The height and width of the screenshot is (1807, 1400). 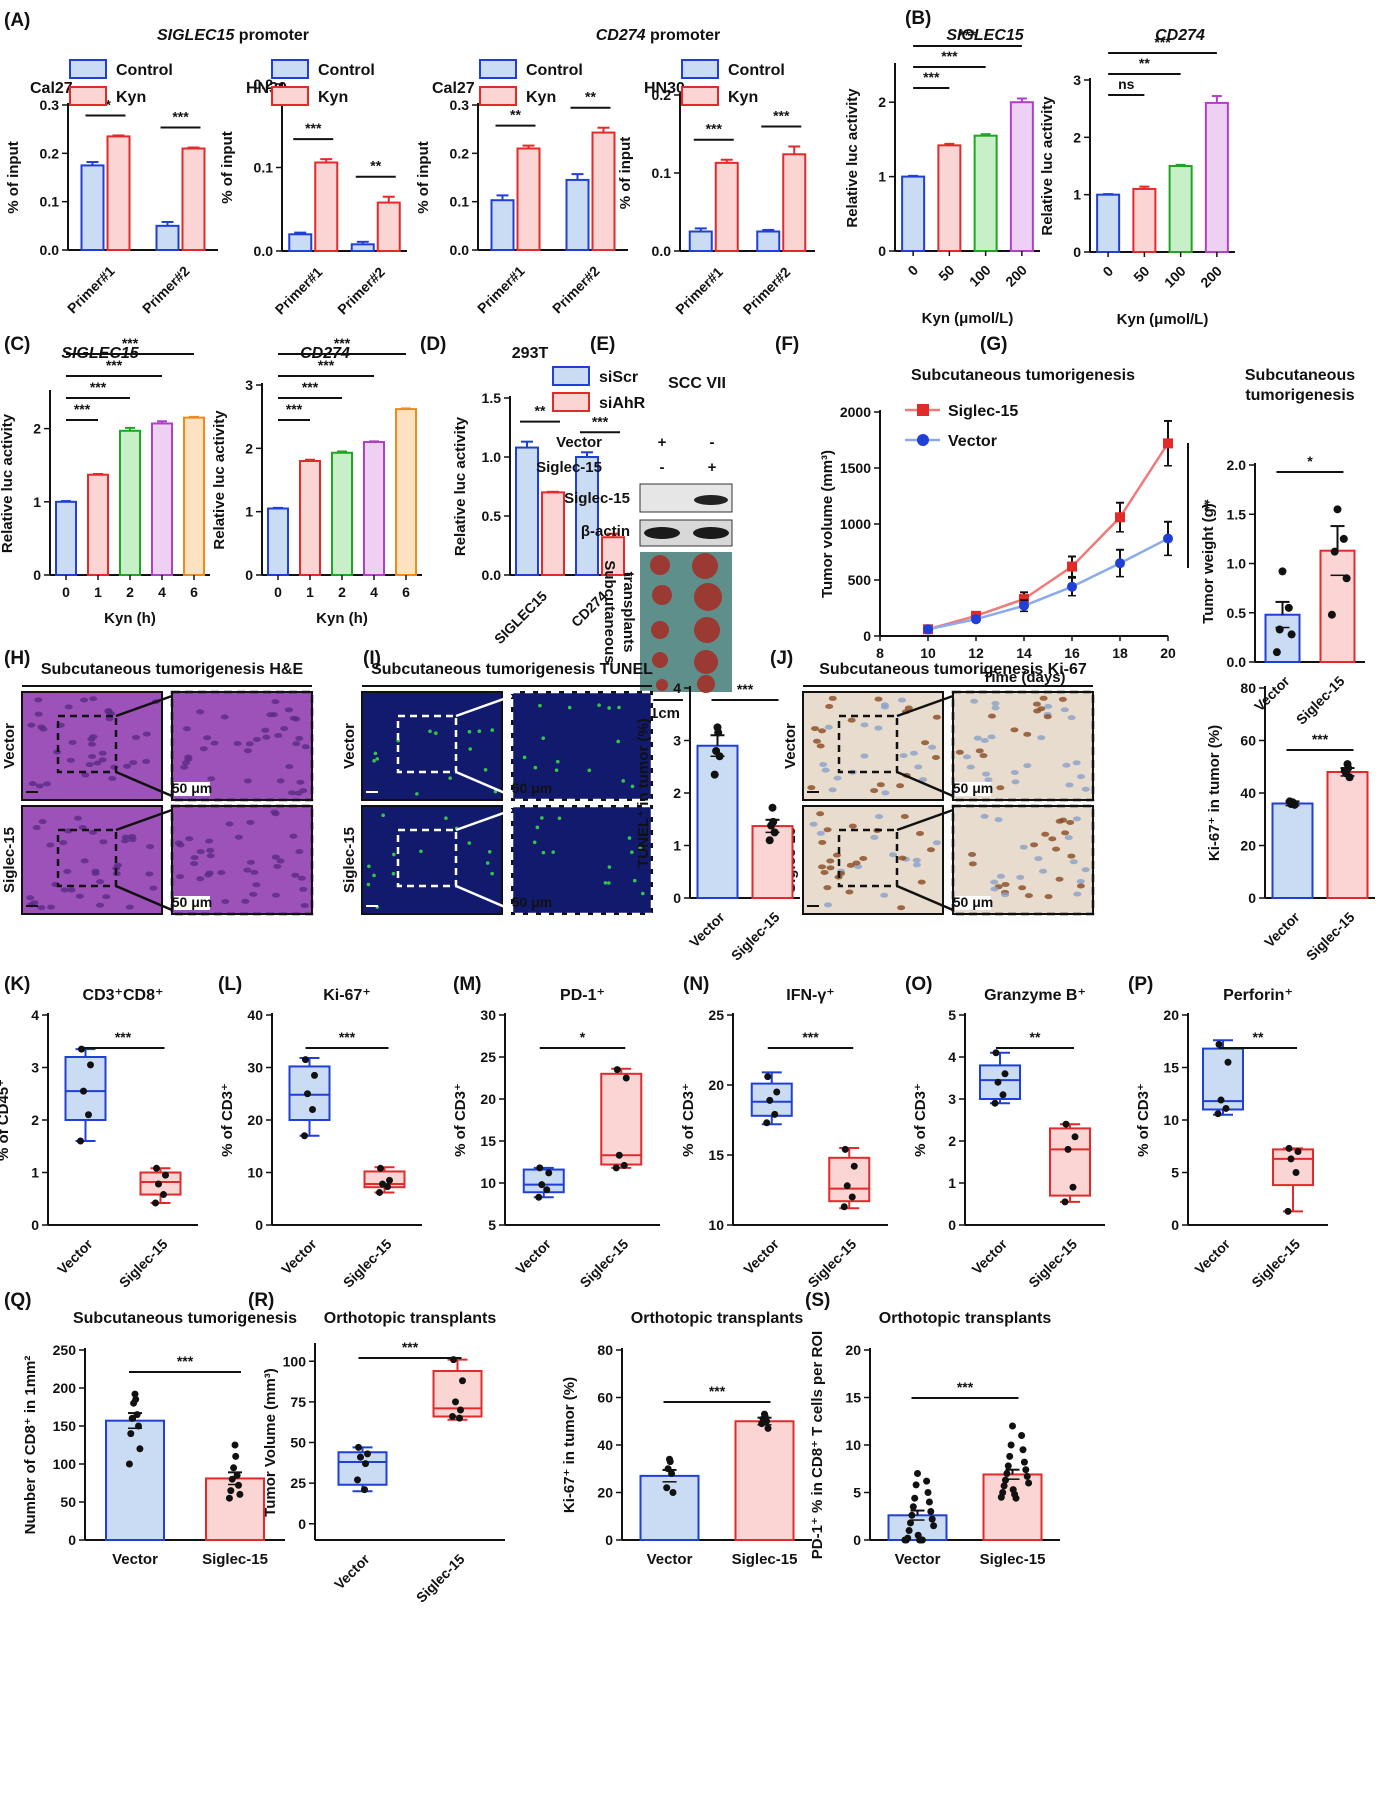 I want to click on header-b-siglec15: SIGLEC15, so click(x=985, y=35).